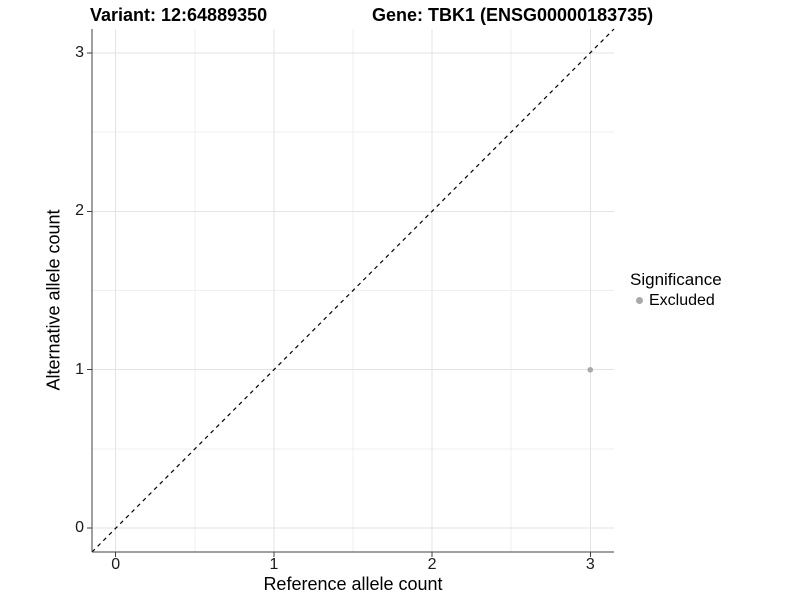 The width and height of the screenshot is (800, 600). What do you see at coordinates (432, 564) in the screenshot?
I see `x-tick-label: 2` at bounding box center [432, 564].